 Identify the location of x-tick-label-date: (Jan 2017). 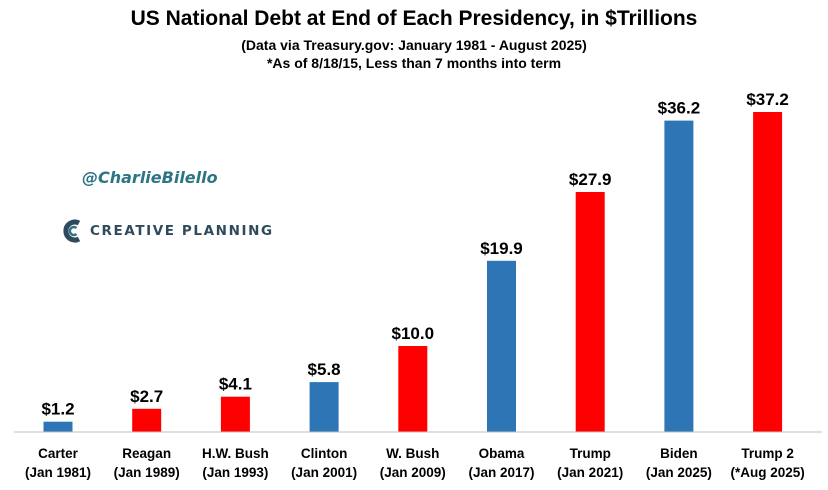
(501, 472).